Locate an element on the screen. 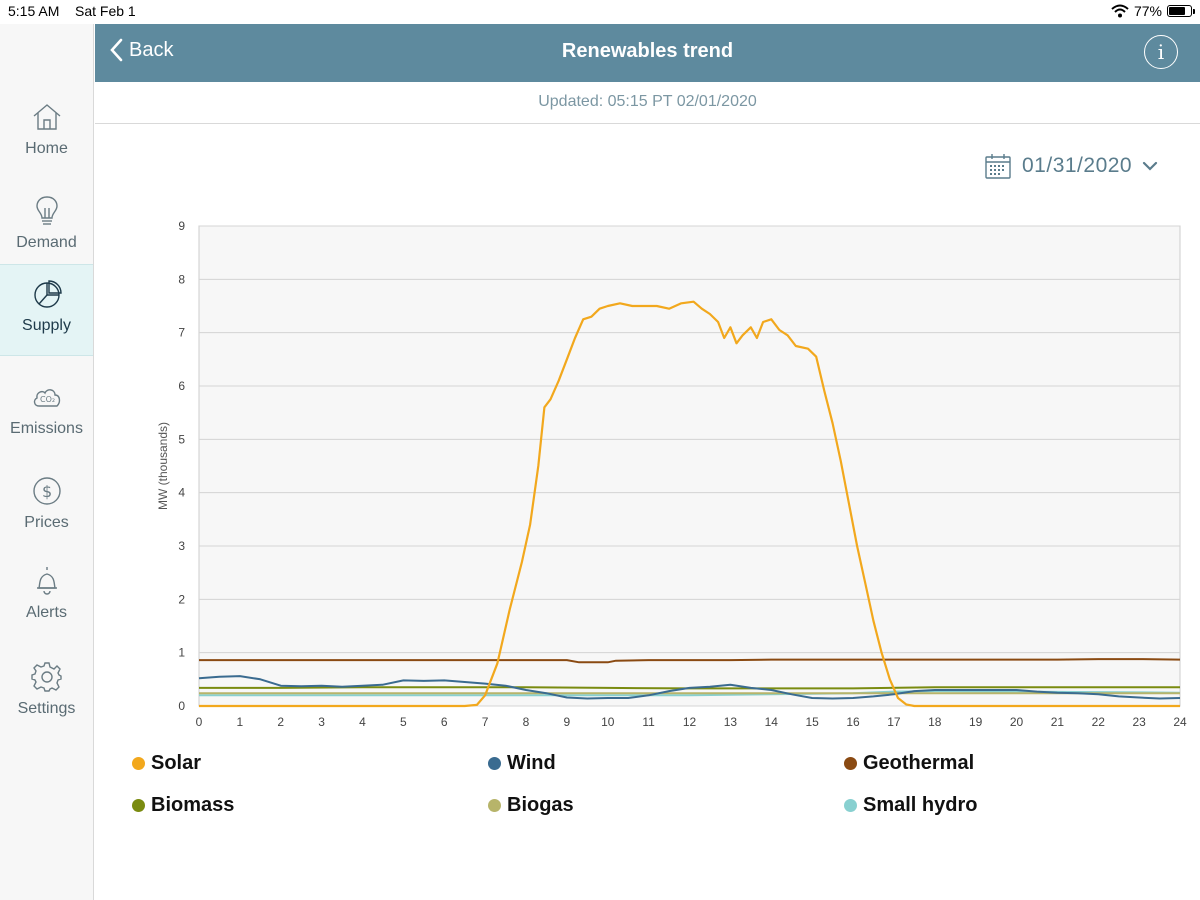 The image size is (1200, 900). status-time: 5:15 AM is located at coordinates (34, 11).